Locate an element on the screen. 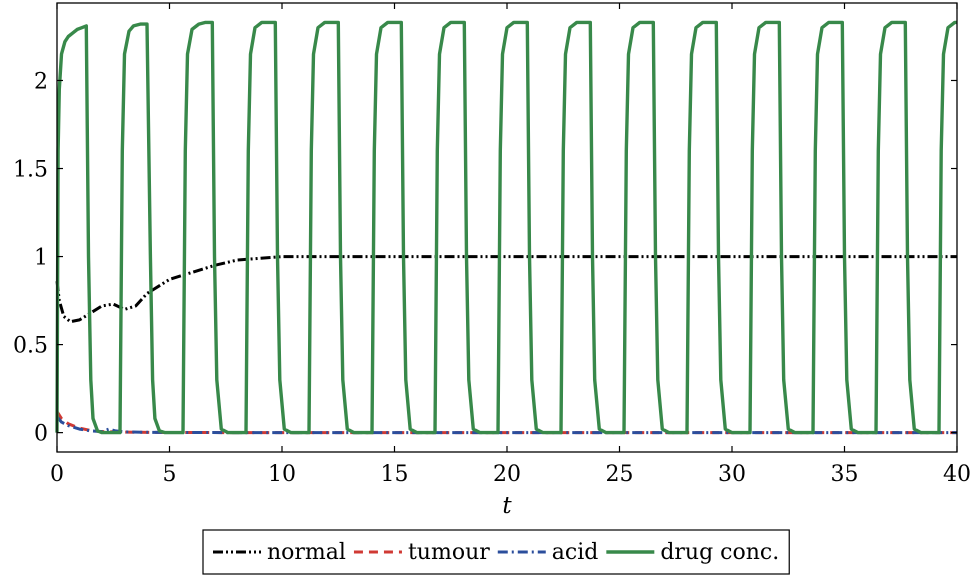  legend-box is located at coordinates (496, 552).